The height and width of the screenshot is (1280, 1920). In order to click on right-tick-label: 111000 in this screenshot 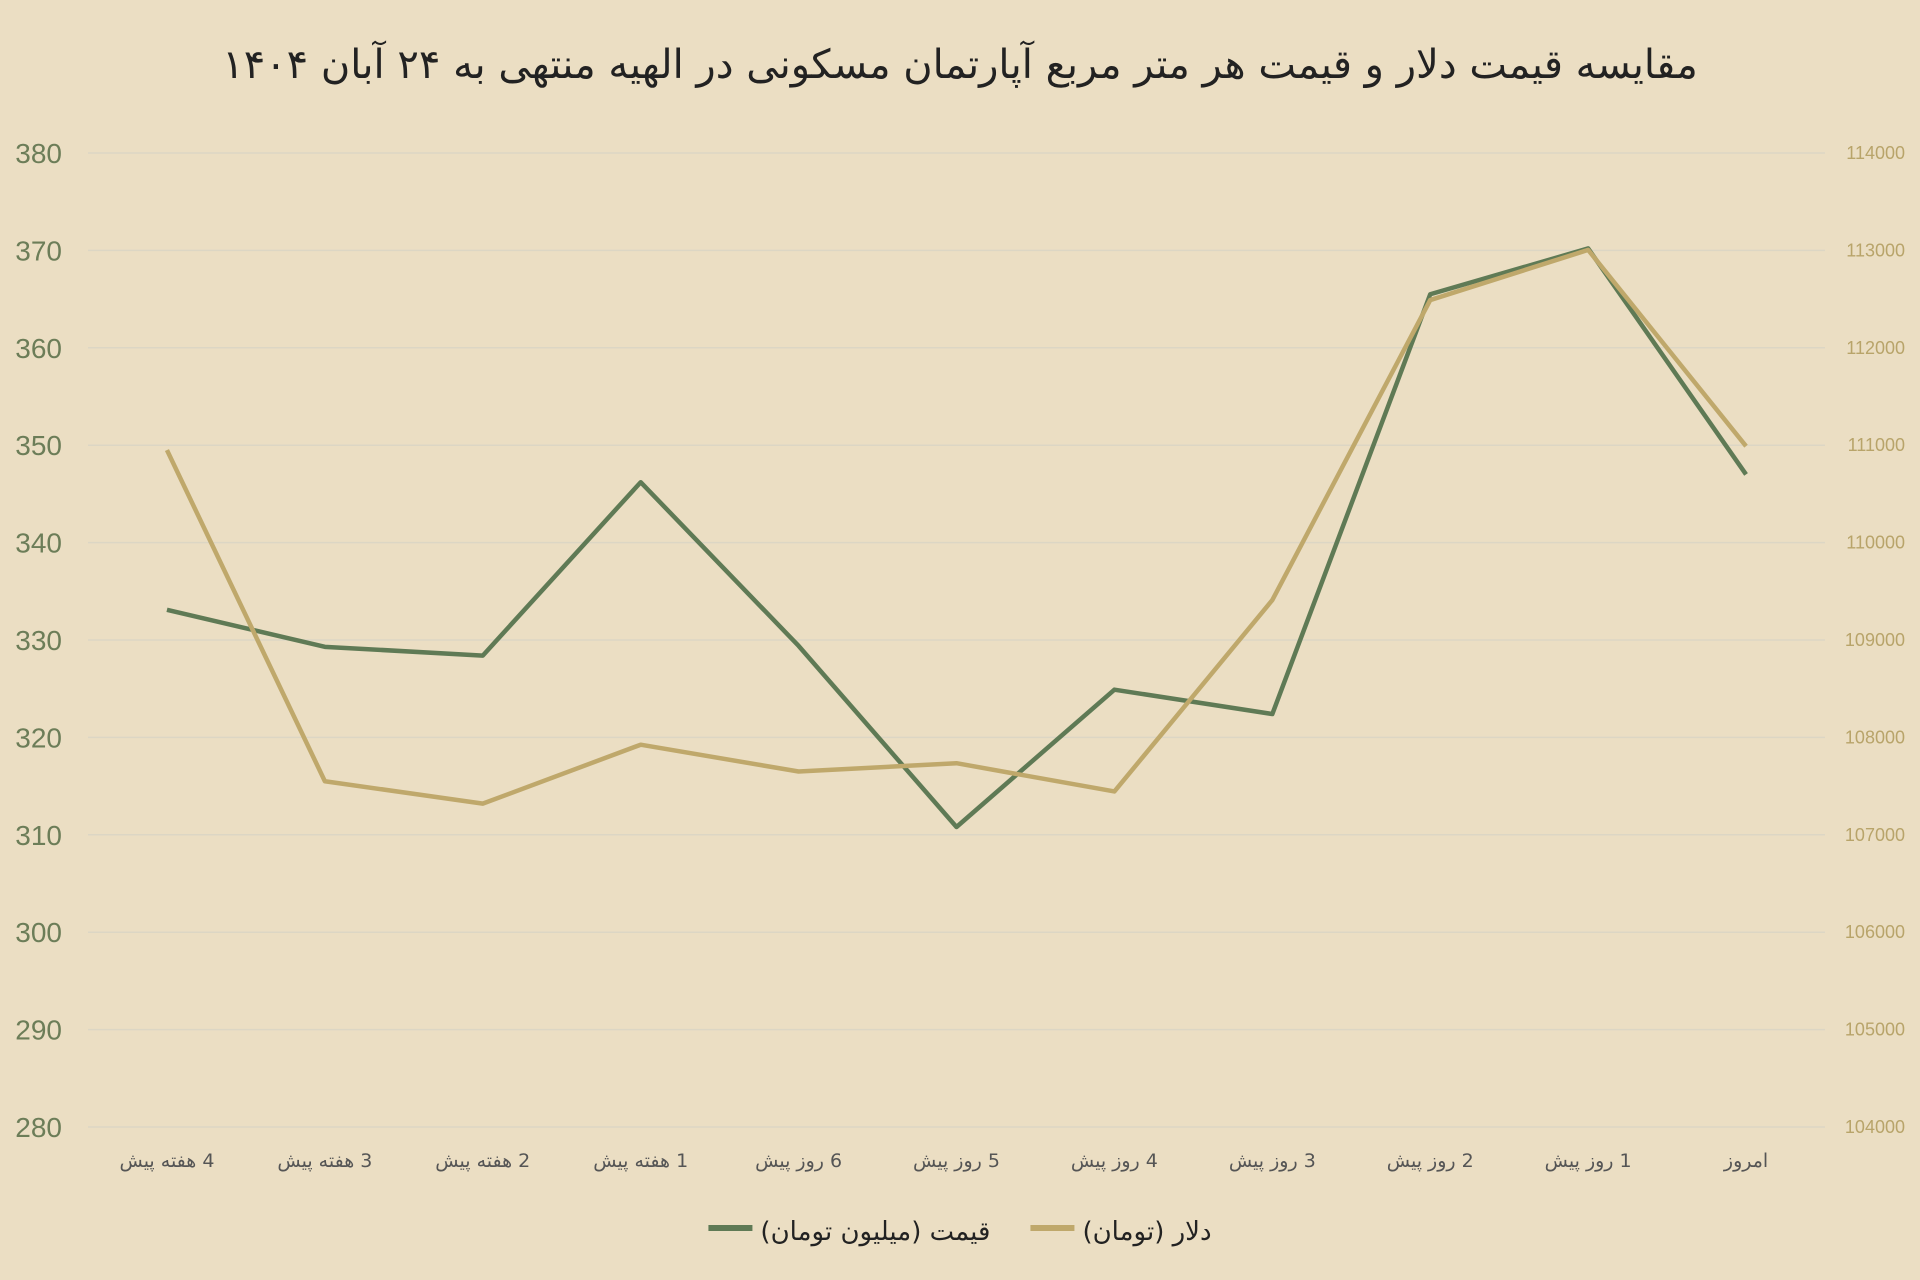, I will do `click(1876, 445)`.